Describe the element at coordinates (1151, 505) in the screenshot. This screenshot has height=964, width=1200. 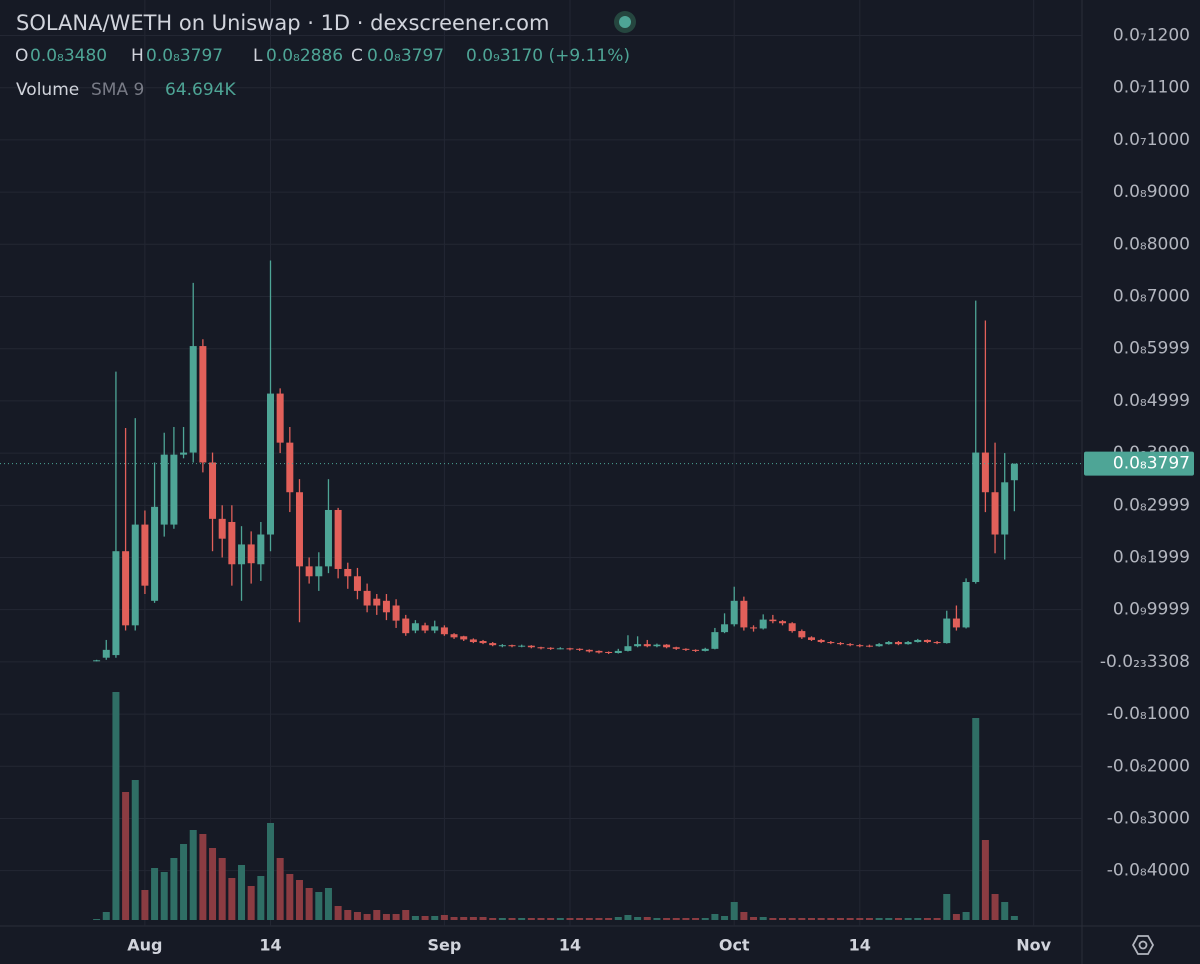
I see `y-tick-label: 0.0₈2999` at that location.